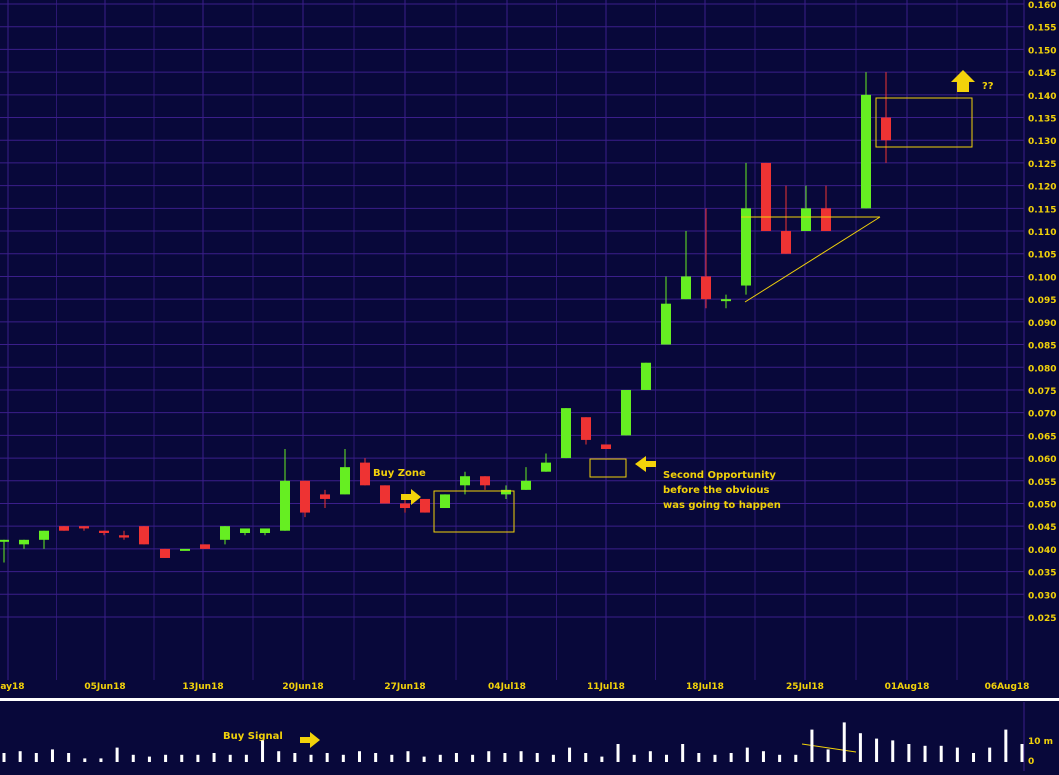 The image size is (1059, 775). Describe the element at coordinates (310, 740) in the screenshot. I see `buy-signal-arrow-icon` at that location.